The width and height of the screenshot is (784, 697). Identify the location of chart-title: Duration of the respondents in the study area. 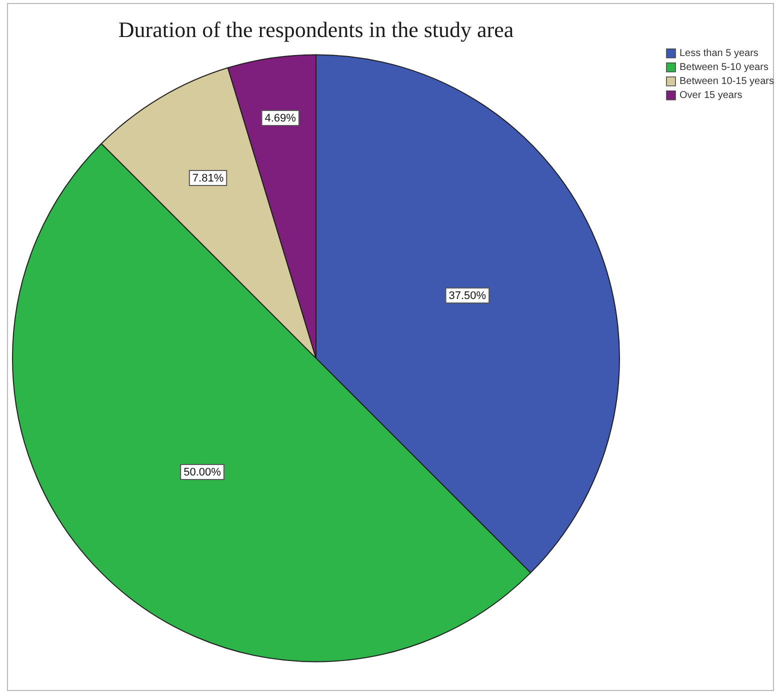
(316, 29).